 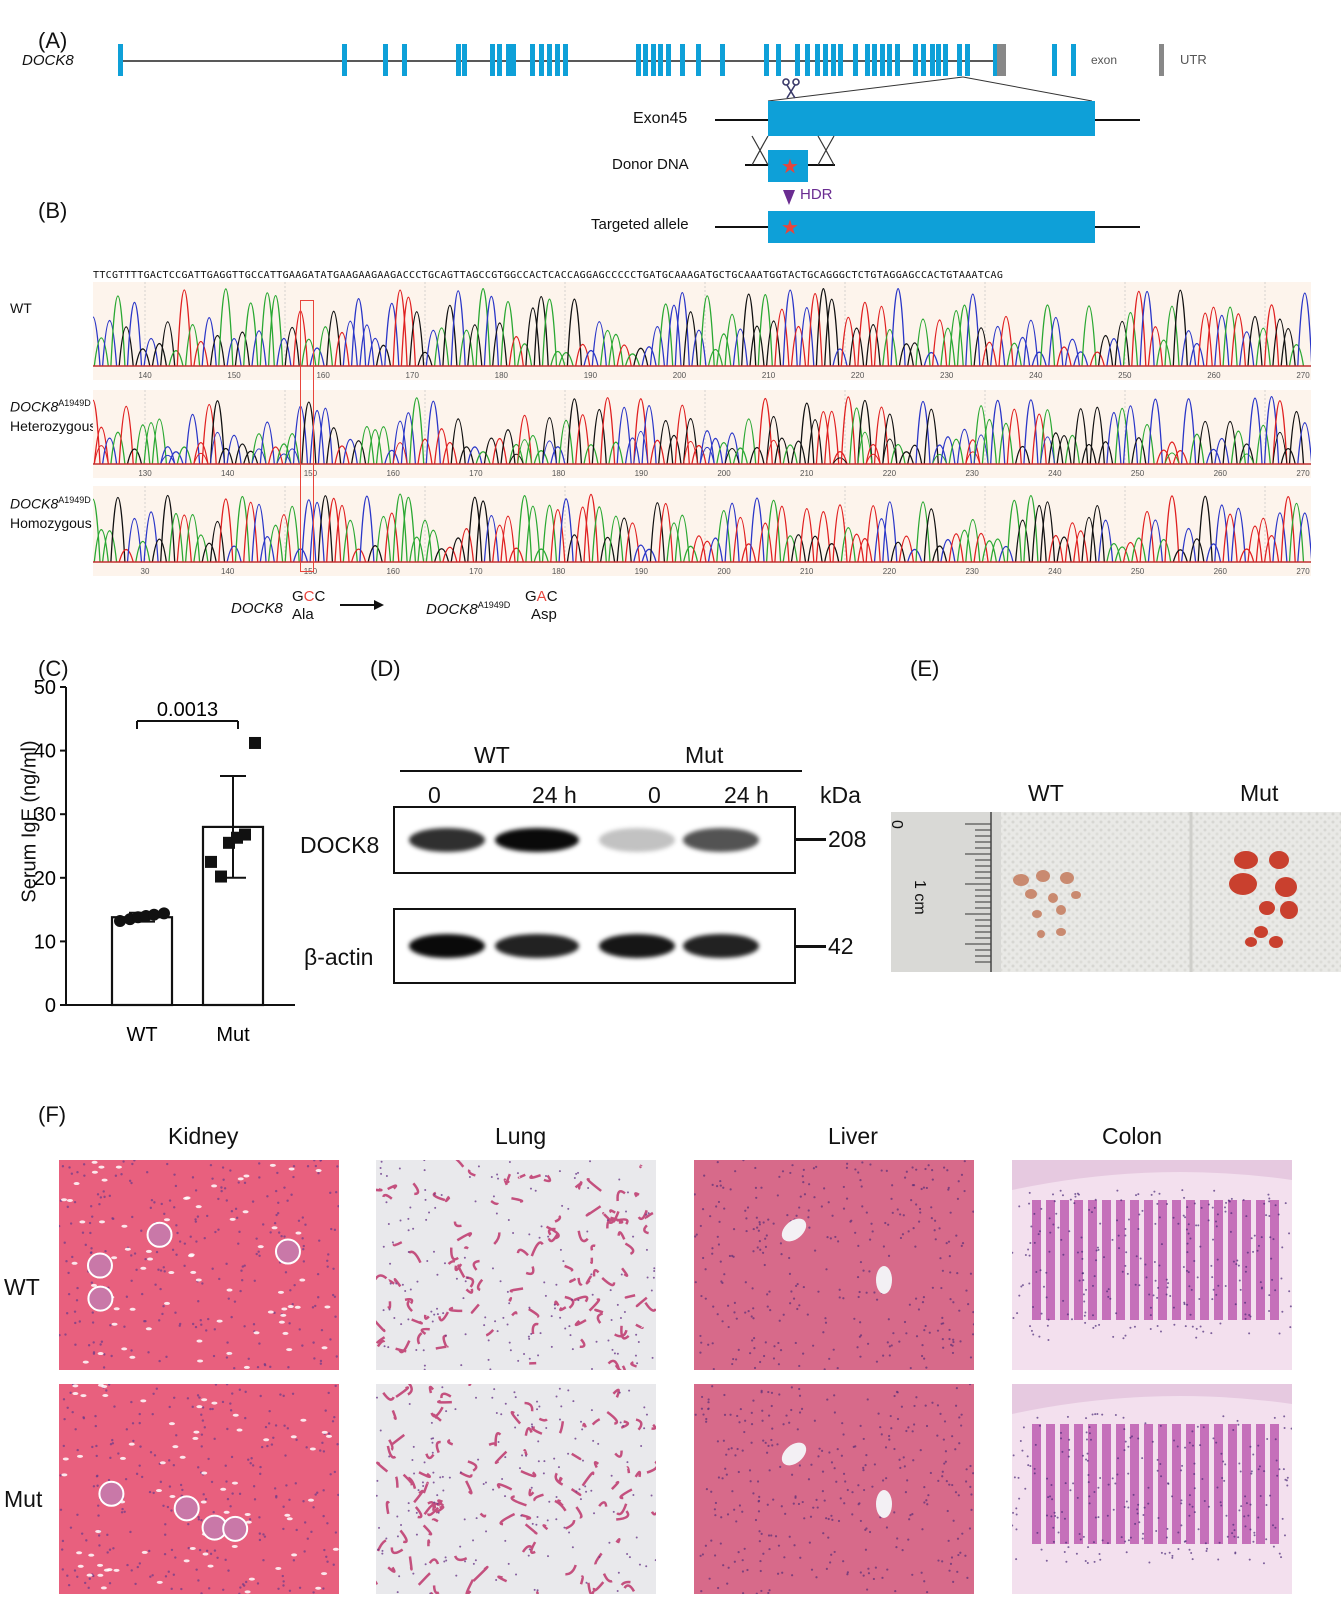 I want to click on panel-d-label: (D), so click(x=385, y=668).